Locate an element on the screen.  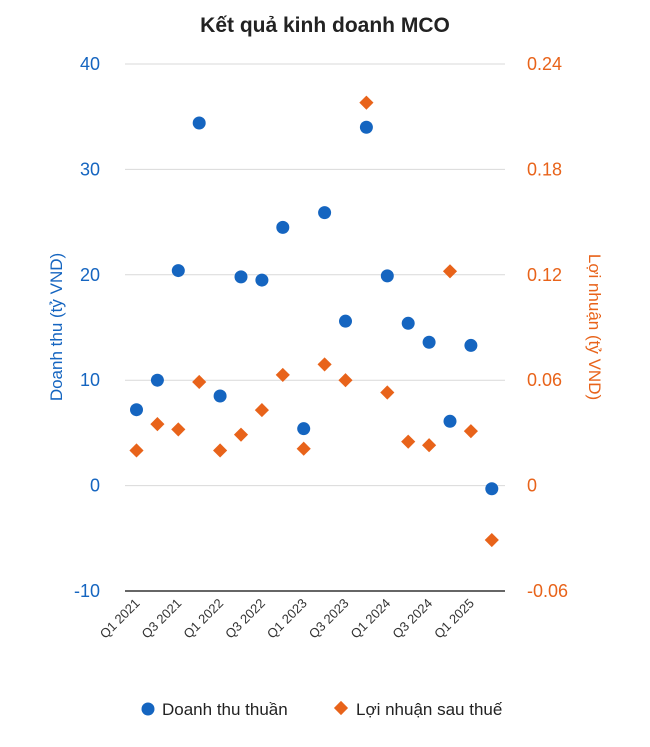
right-tick-label: -0.06 is located at coordinates (547, 591).